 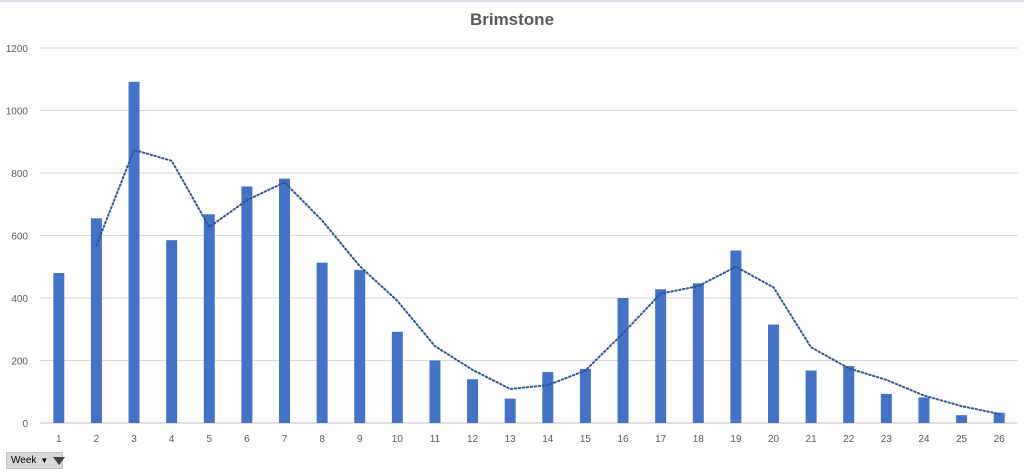 I want to click on x-tick-label: 9, so click(x=360, y=439).